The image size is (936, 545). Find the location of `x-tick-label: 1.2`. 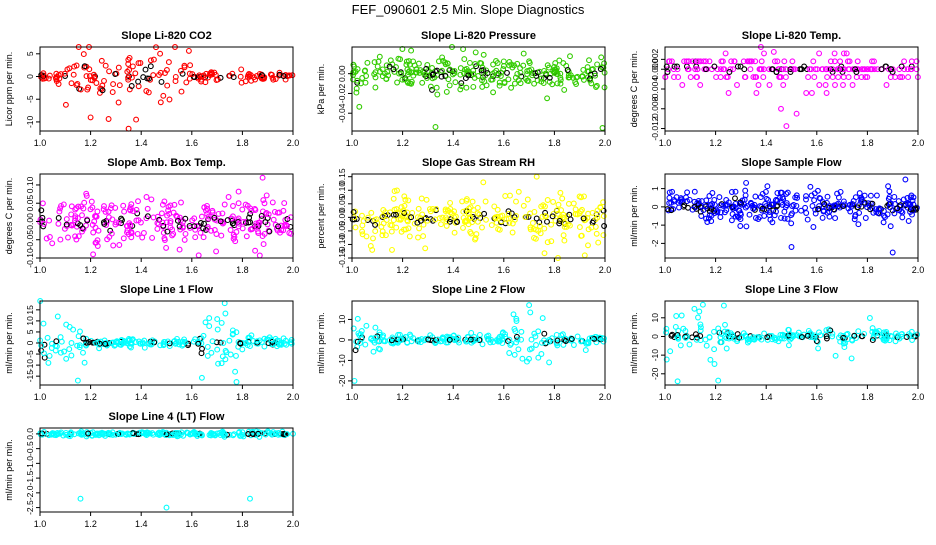

x-tick-label: 1.2 is located at coordinates (715, 143).